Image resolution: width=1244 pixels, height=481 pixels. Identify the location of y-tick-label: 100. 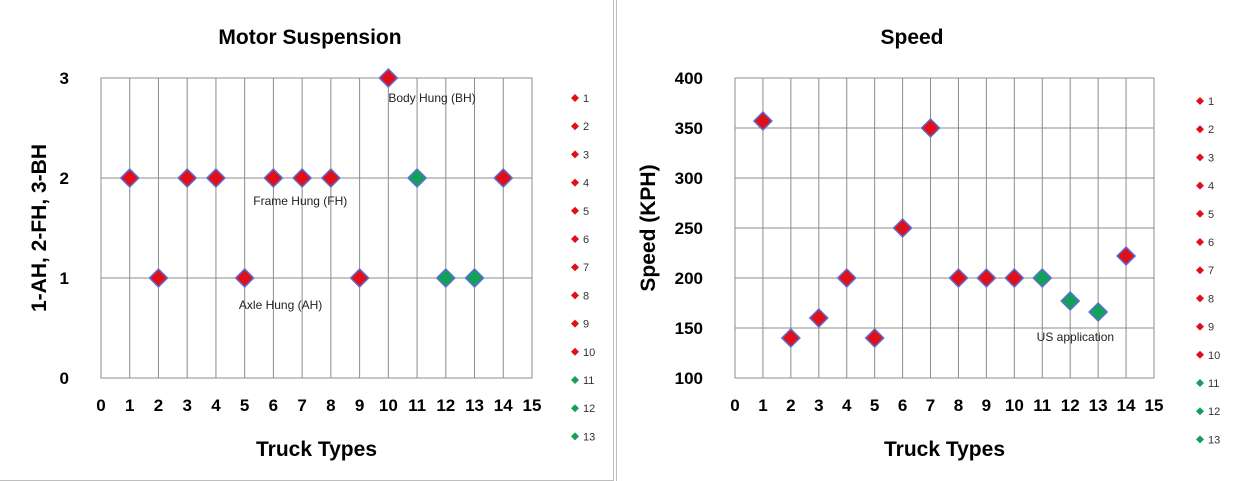
(689, 378).